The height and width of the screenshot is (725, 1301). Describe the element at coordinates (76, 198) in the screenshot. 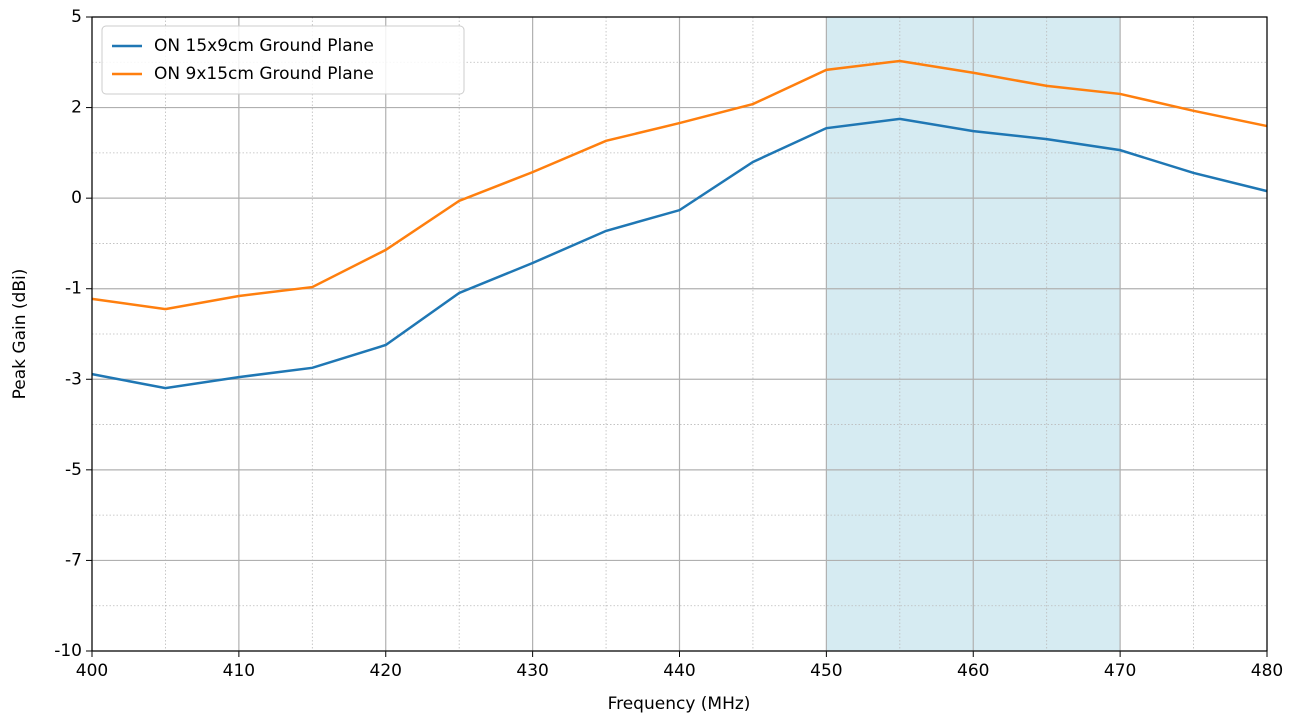

I see `y-tick-label: 0` at that location.